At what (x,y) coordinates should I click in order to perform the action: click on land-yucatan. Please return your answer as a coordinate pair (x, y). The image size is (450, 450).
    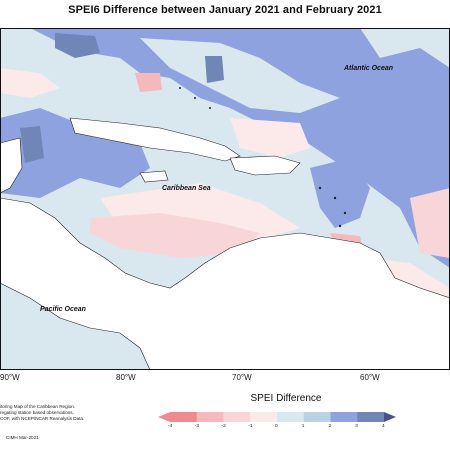
    Looking at the image, I should click on (11, 165).